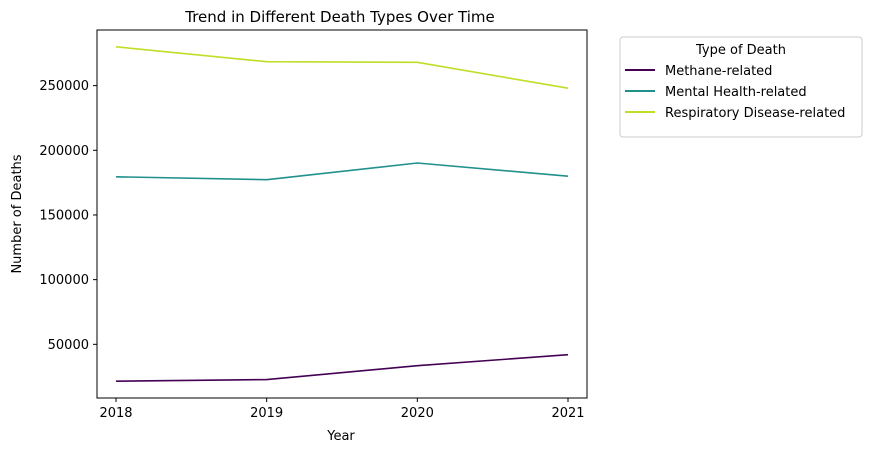  What do you see at coordinates (718, 71) in the screenshot?
I see `legend-label: Methane-related` at bounding box center [718, 71].